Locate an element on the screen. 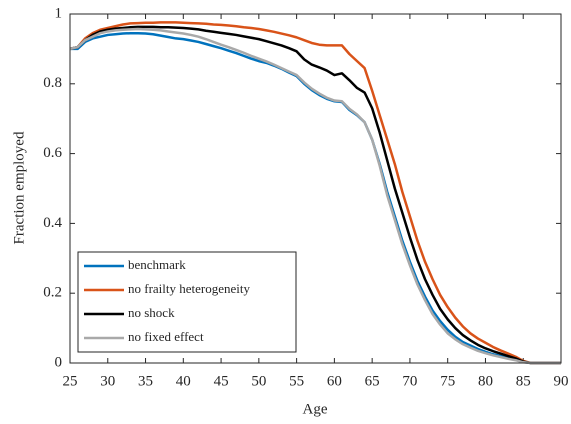  legend-label: no frailty heterogeneity is located at coordinates (189, 288).